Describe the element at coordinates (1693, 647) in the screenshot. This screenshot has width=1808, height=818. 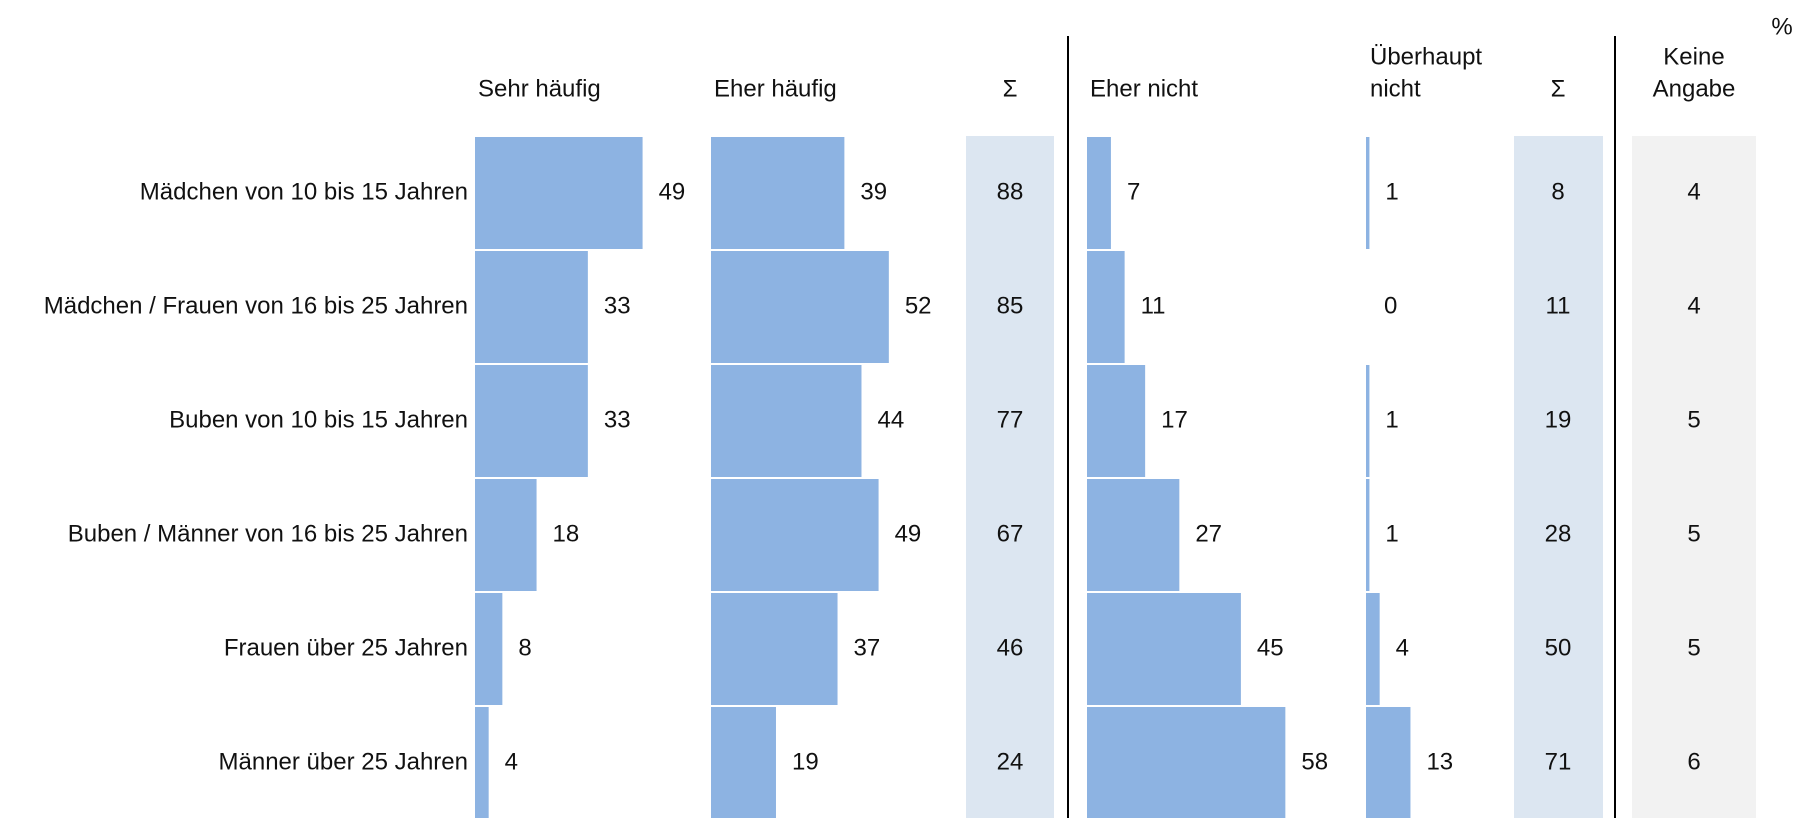
I see `no-answer-value-row-5: 5` at that location.